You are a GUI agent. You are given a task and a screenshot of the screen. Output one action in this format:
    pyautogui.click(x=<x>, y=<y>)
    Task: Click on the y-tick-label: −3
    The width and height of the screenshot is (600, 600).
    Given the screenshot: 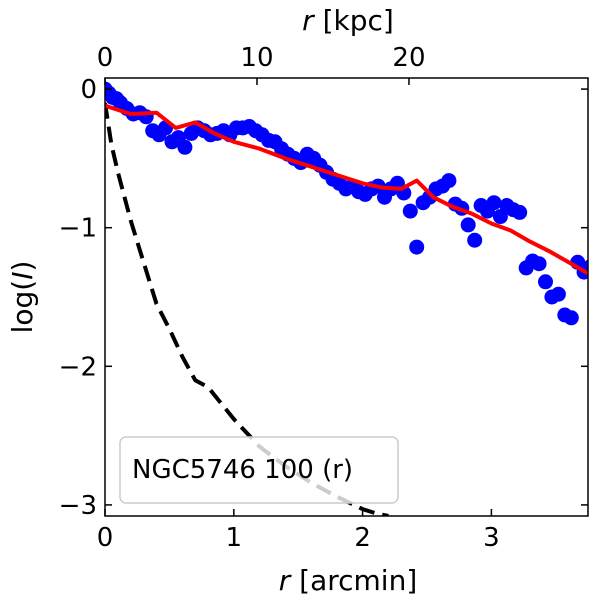 What is the action you would take?
    pyautogui.click(x=78, y=506)
    